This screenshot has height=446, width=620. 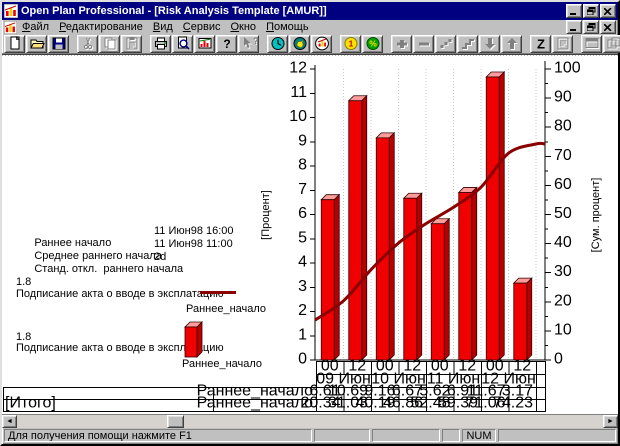 I want to click on svg-text: 80, so click(x=563, y=126).